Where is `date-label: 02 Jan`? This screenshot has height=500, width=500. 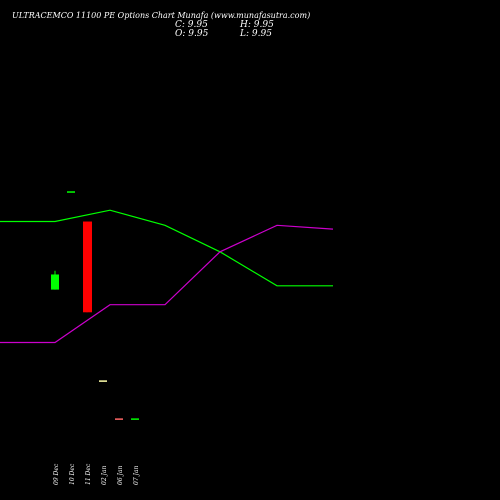 date-label: 02 Jan is located at coordinates (104, 475).